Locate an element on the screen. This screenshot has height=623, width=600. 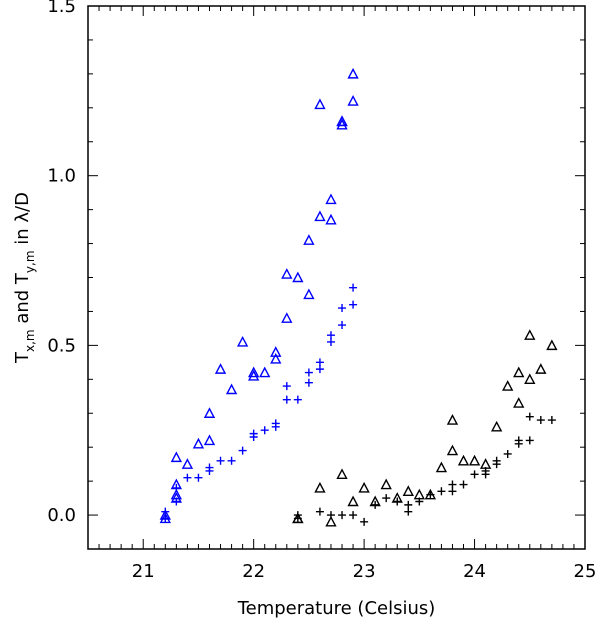
y-tick-label: 0.0 is located at coordinates (61, 515).